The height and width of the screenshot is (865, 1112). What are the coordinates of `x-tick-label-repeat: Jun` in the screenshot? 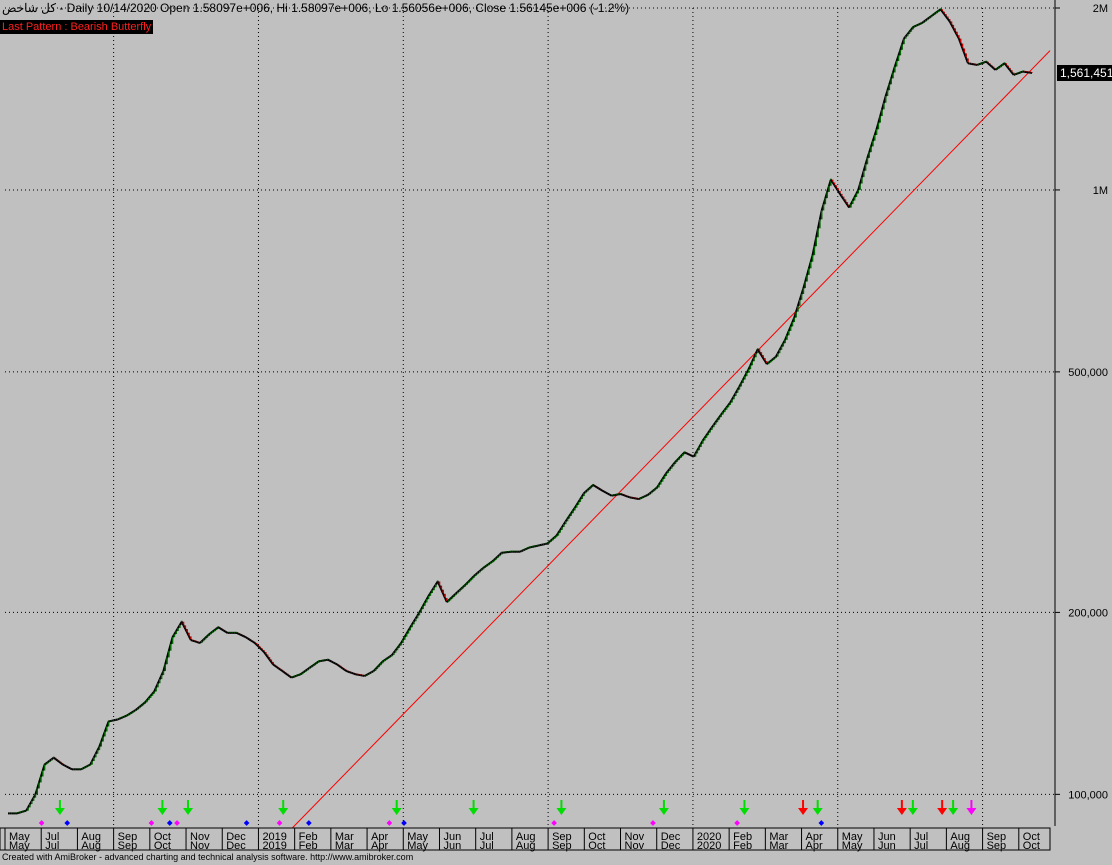 It's located at (452, 846).